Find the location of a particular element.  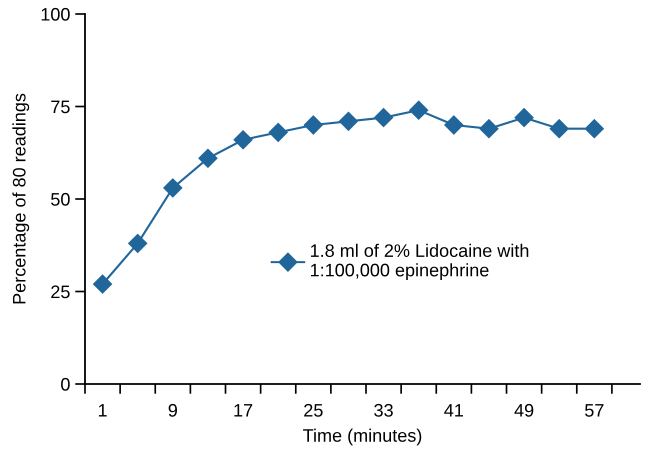

x-tick-label: 9 is located at coordinates (172, 410).